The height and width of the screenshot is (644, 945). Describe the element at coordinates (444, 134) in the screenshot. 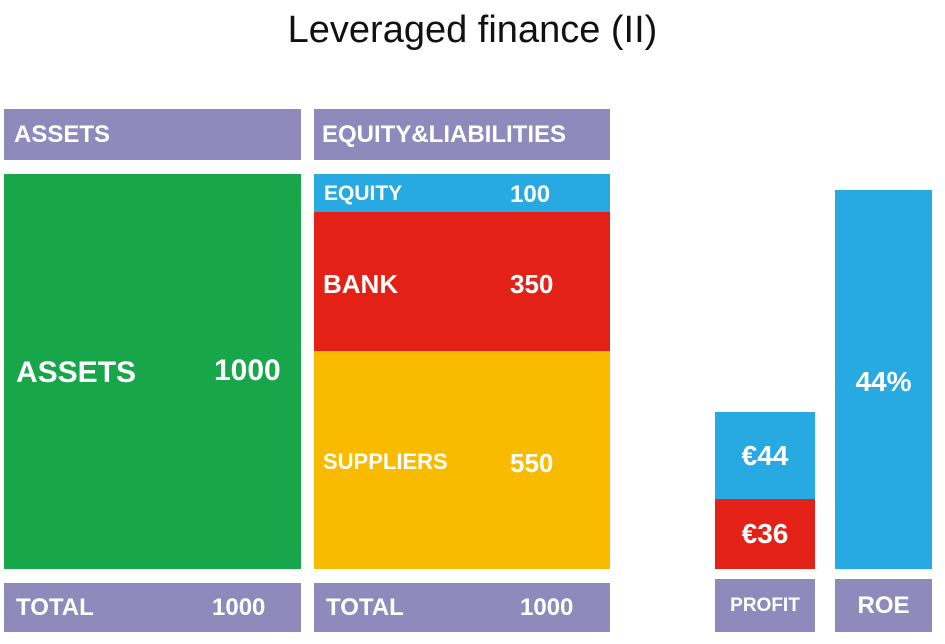

I see `equity-liabilities-header-label: EQUITY&LIABILITIES` at that location.